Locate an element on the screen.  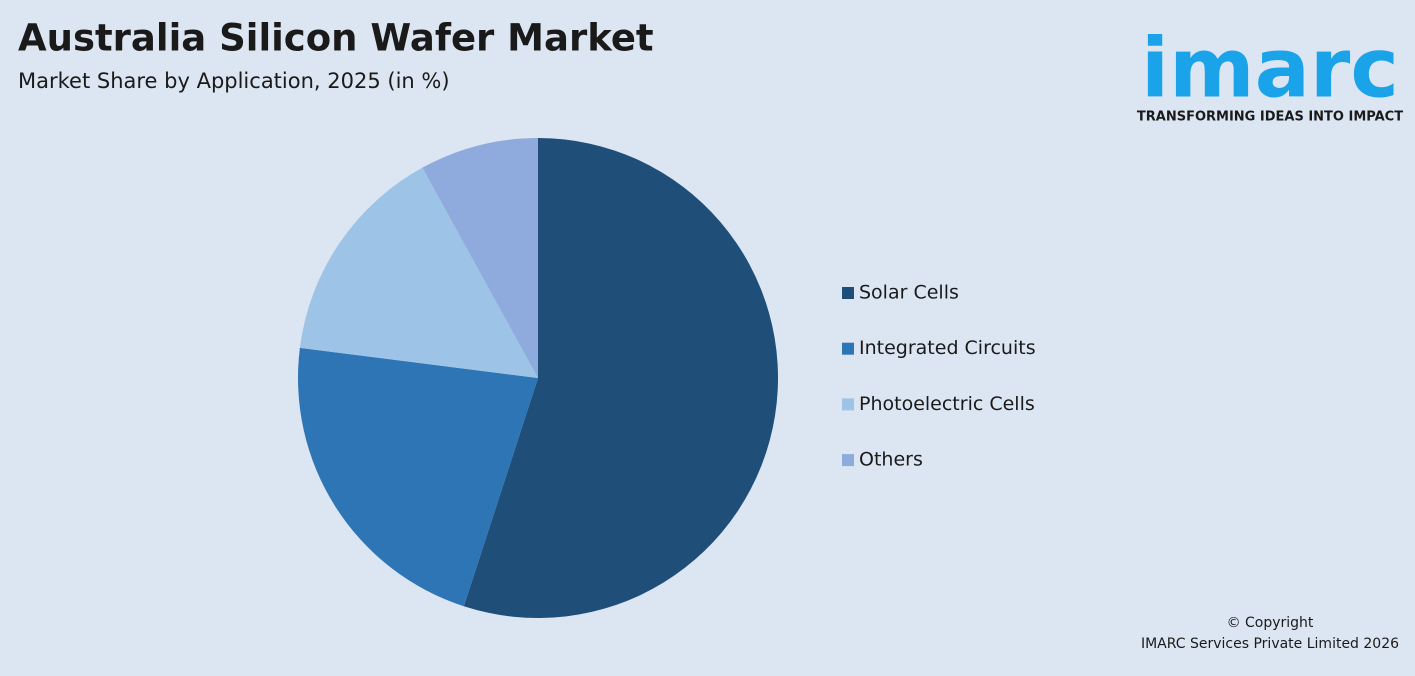
chart-title: Australia Silicon Wafer Market is located at coordinates (336, 38).